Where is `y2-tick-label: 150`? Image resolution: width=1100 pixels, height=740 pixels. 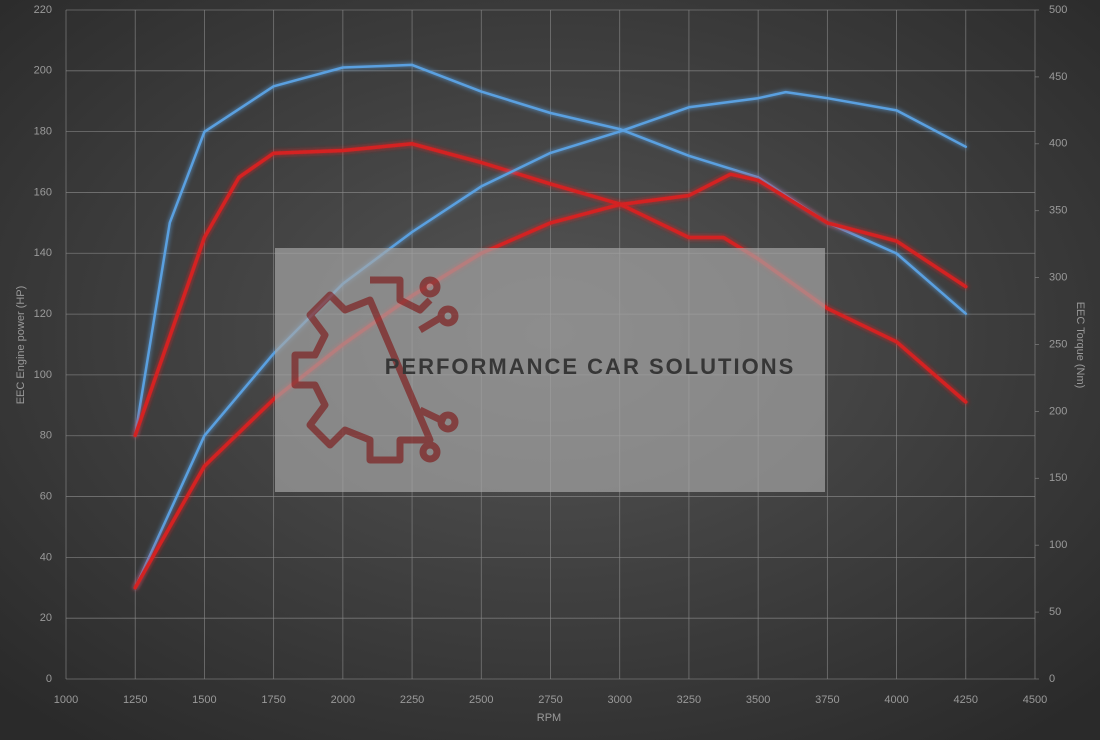
y2-tick-label: 150 is located at coordinates (1058, 478).